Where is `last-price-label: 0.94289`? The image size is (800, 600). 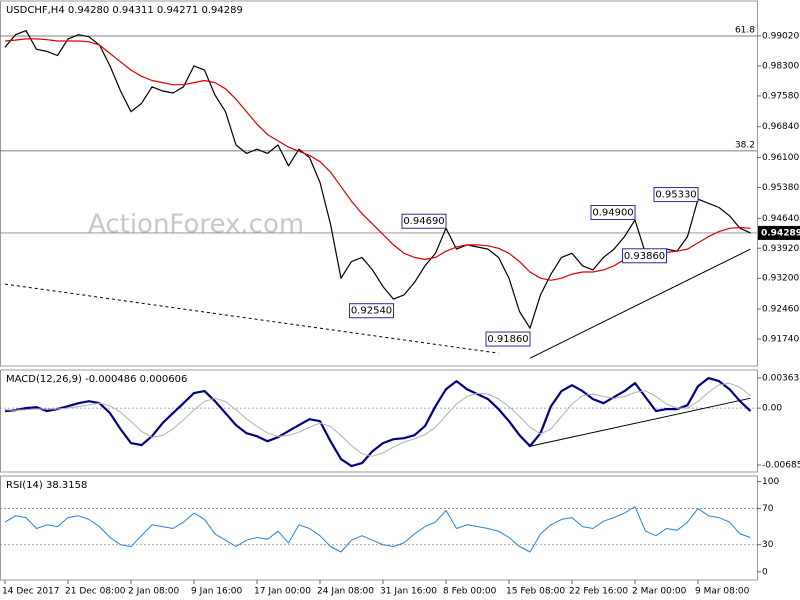
last-price-label: 0.94289 is located at coordinates (780, 233).